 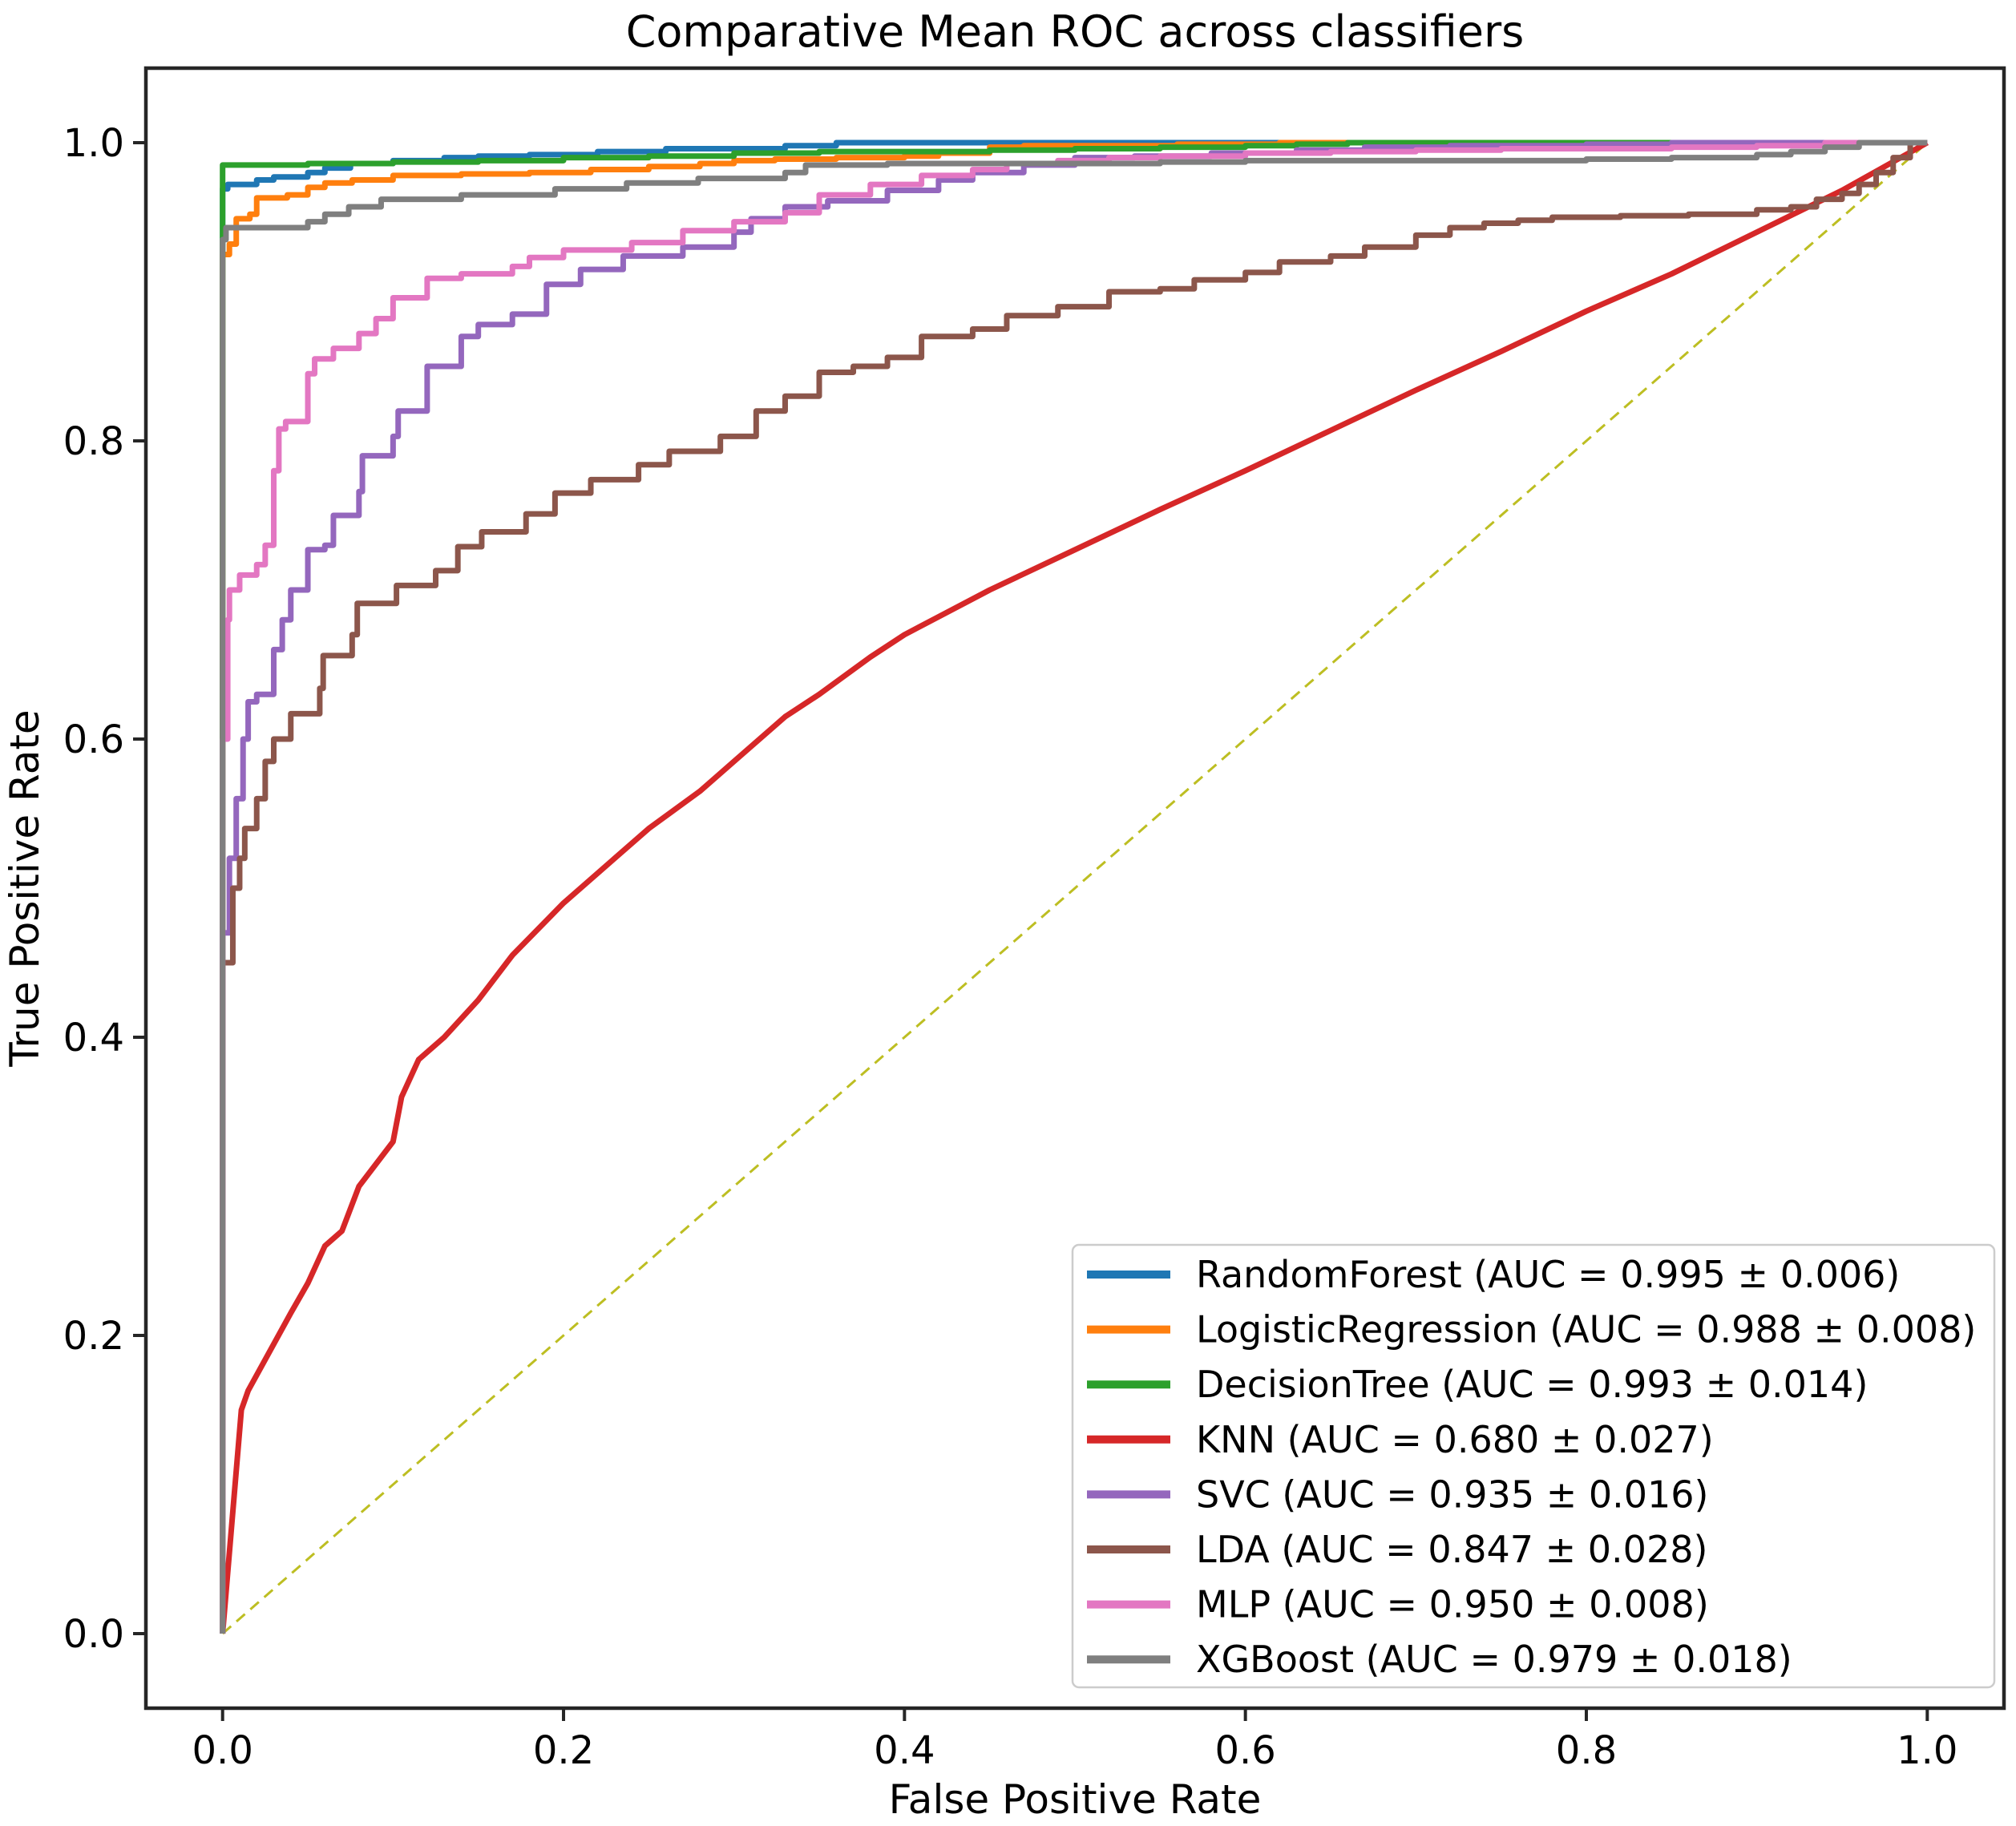 What do you see at coordinates (93, 143) in the screenshot?
I see `y-tick-label: 1.0` at bounding box center [93, 143].